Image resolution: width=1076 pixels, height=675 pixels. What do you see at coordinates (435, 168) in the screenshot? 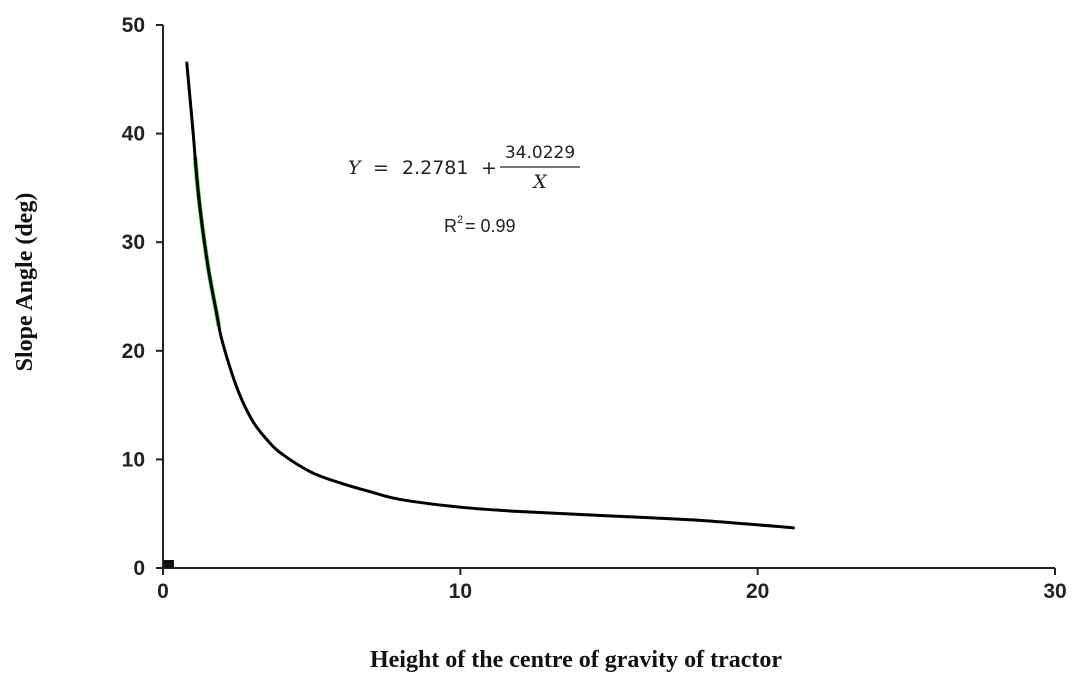
I see `equation-constant: 2.2781` at bounding box center [435, 168].